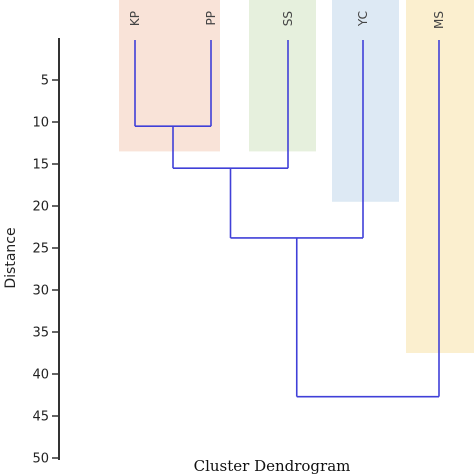 The height and width of the screenshot is (474, 474). Describe the element at coordinates (11, 257) in the screenshot. I see `y-axis-title: Distance` at that location.